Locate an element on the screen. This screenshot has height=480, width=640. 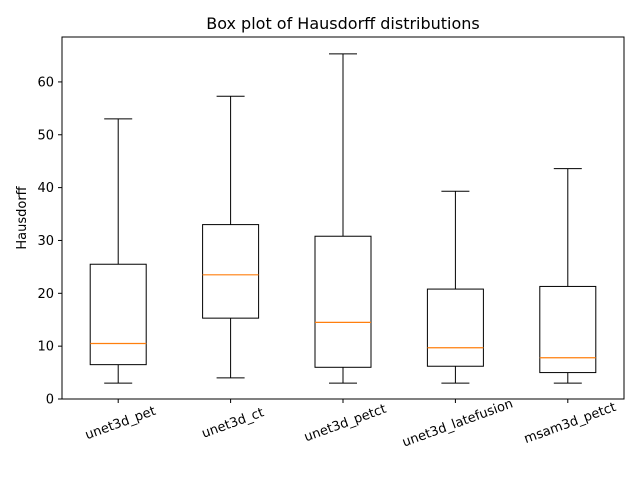
x-tick-label: unet3d_ct is located at coordinates (233, 423).